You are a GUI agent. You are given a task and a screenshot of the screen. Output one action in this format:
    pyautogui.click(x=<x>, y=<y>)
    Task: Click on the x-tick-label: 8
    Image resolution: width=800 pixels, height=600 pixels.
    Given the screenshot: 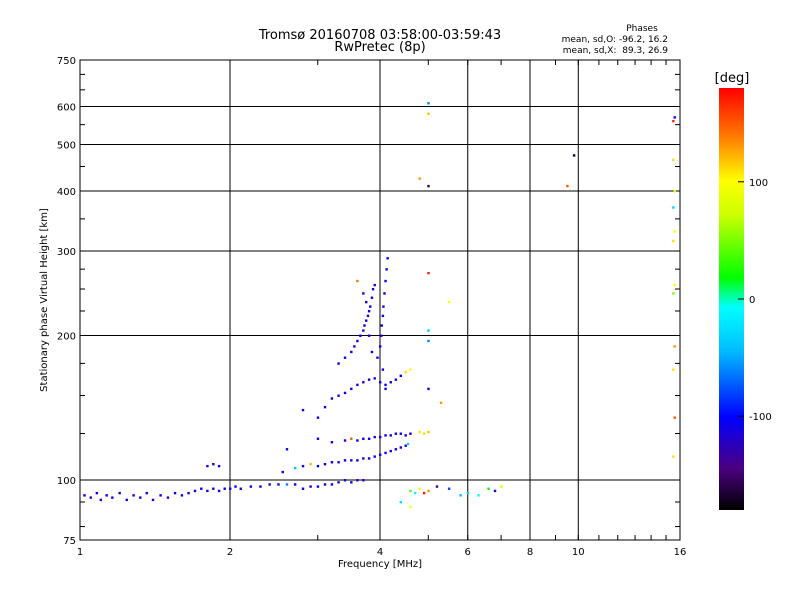 What is the action you would take?
    pyautogui.click(x=530, y=552)
    